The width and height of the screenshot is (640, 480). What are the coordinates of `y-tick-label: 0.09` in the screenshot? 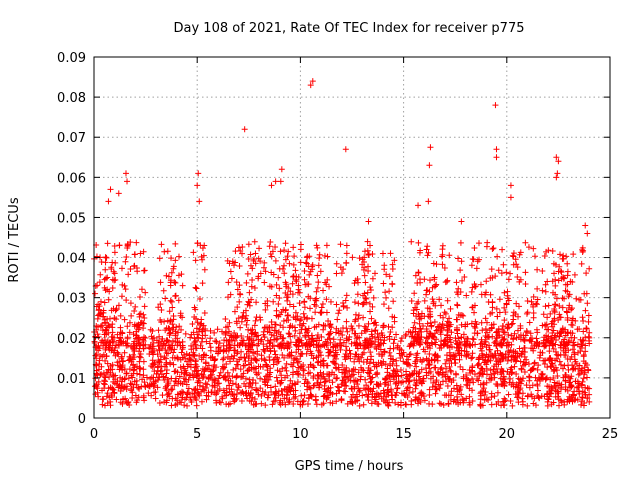 It's located at (71, 58).